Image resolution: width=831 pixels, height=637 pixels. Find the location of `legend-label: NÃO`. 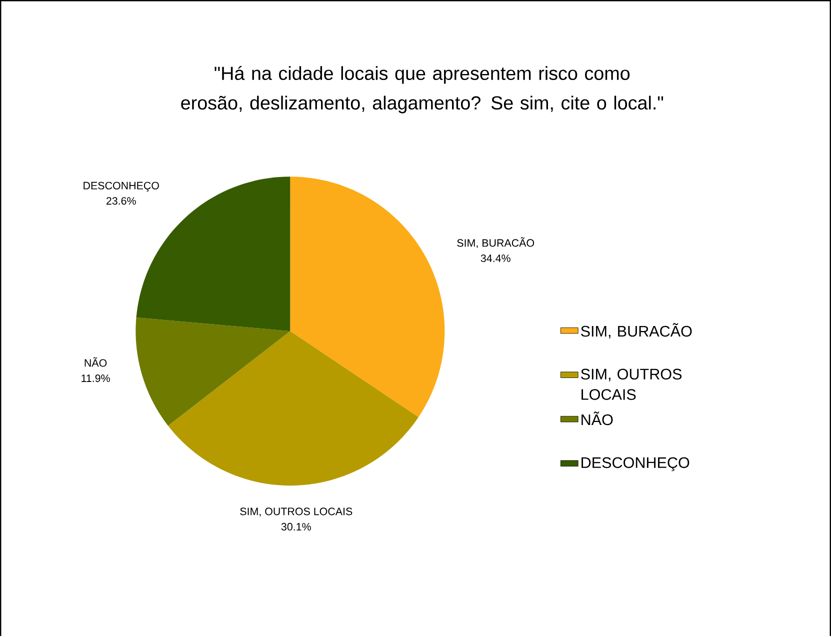

legend-label: NÃO is located at coordinates (597, 419).